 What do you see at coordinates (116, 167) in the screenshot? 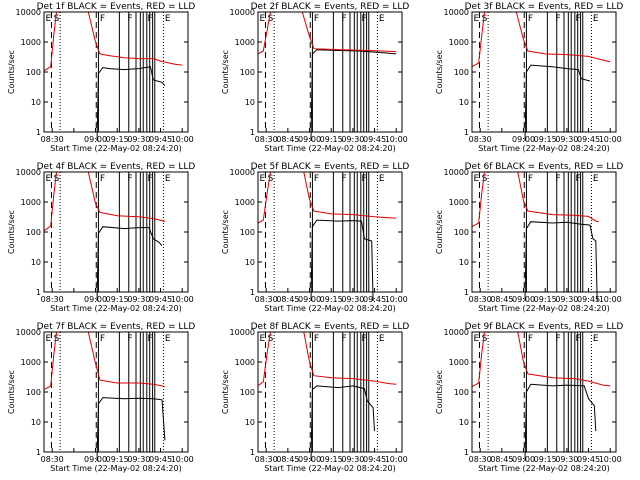
I see `panel-title: Det 4f BLACK = Events, RED = LLD` at bounding box center [116, 167].